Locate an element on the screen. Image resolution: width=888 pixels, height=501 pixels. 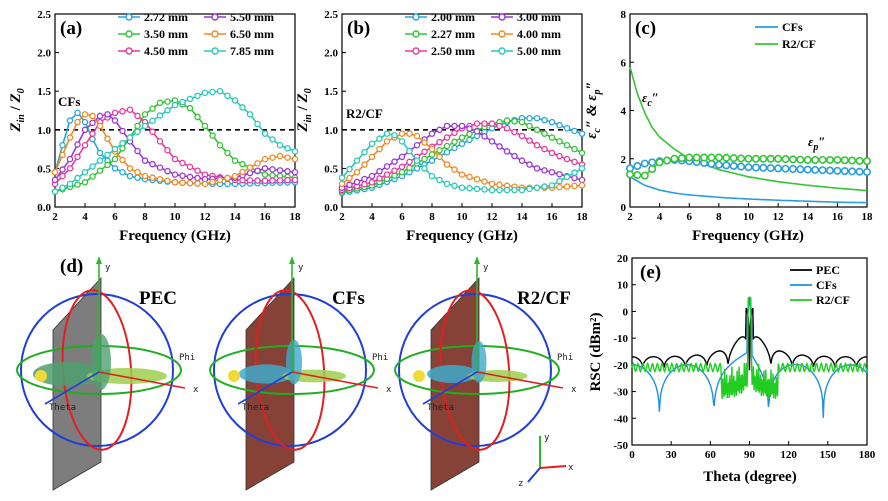
panel-b-ytick-label: 1.0 is located at coordinates (331, 131).